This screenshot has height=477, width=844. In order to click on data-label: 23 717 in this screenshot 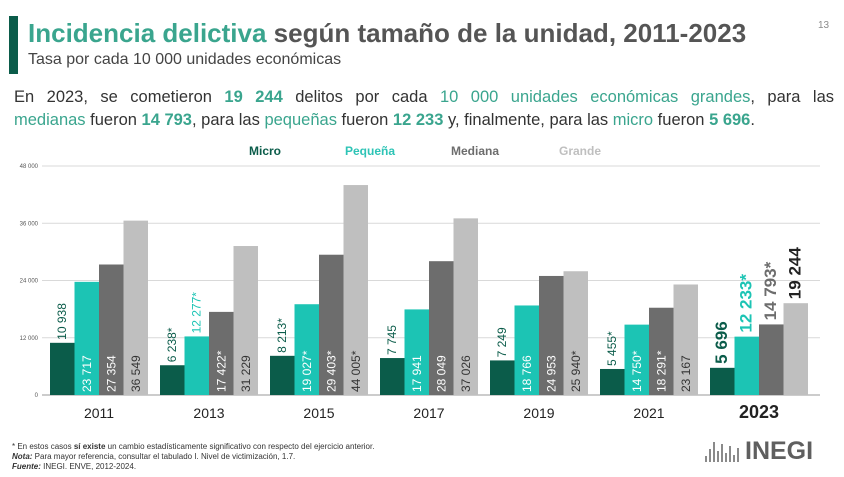, I will do `click(87, 373)`.